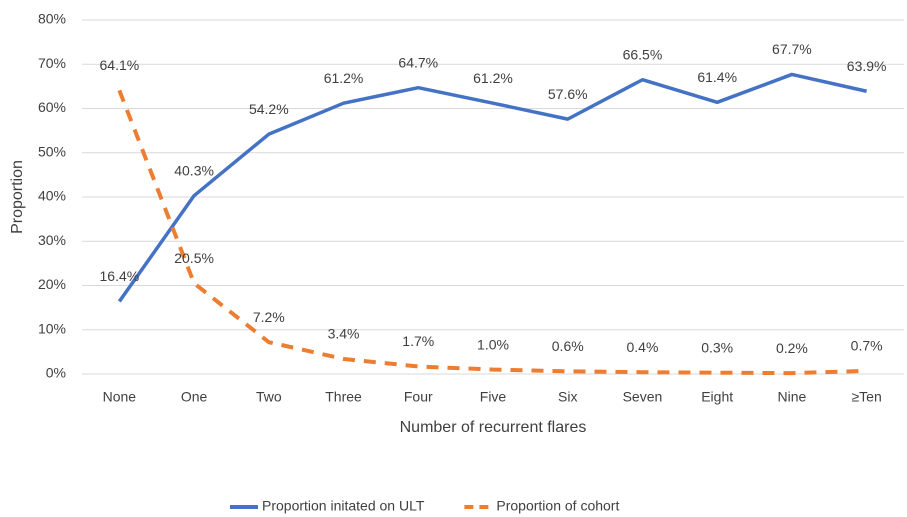 The height and width of the screenshot is (517, 907). I want to click on y-tick-label: 70%, so click(52, 63).